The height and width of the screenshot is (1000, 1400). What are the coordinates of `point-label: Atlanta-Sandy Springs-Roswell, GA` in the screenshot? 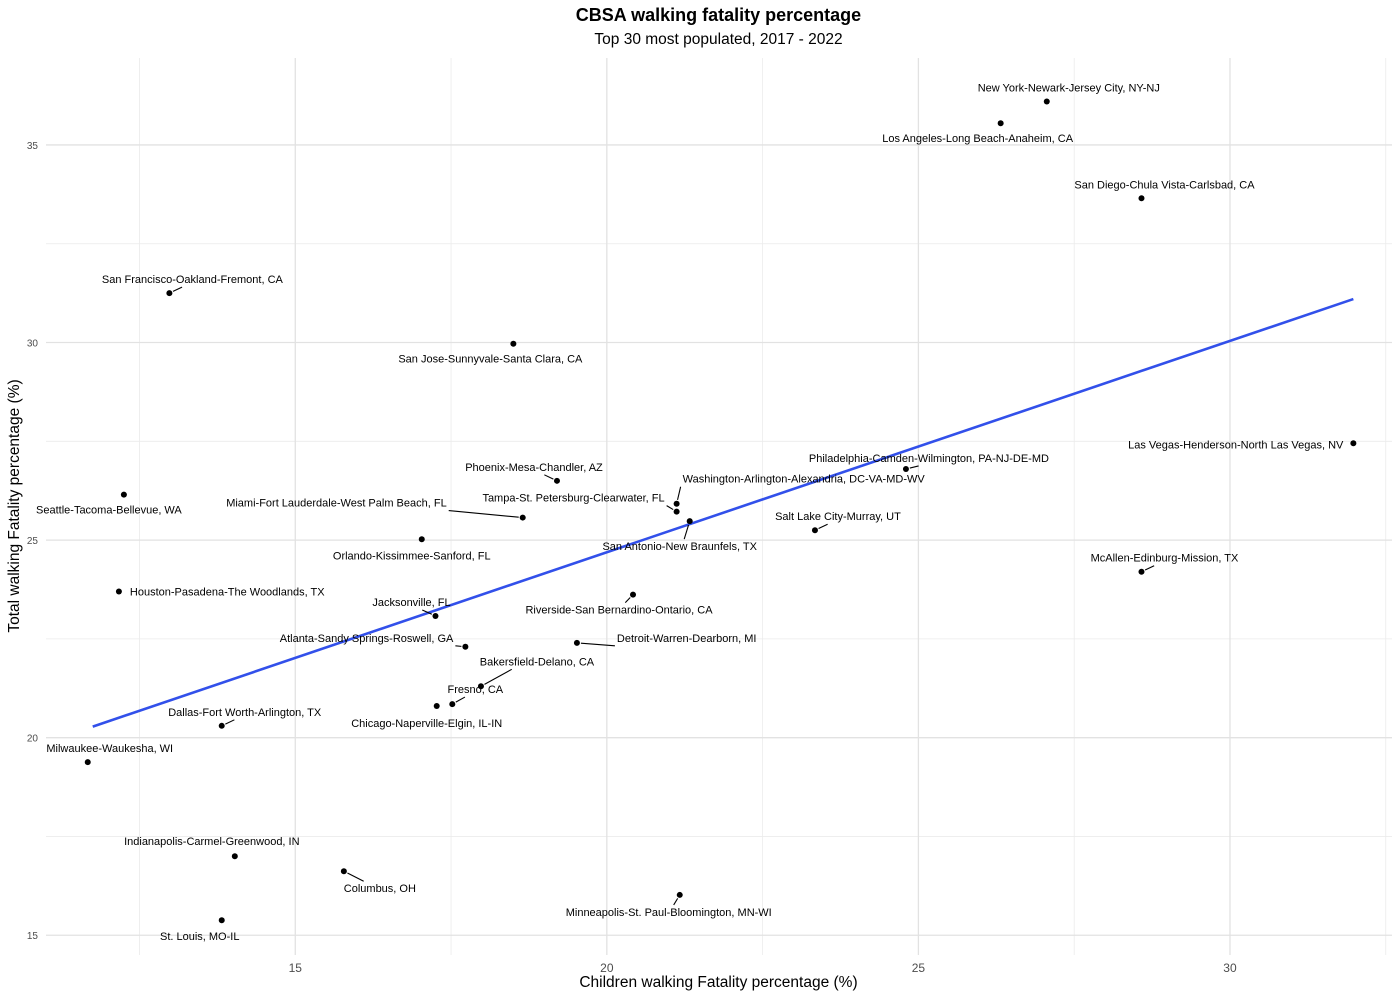 It's located at (367, 639).